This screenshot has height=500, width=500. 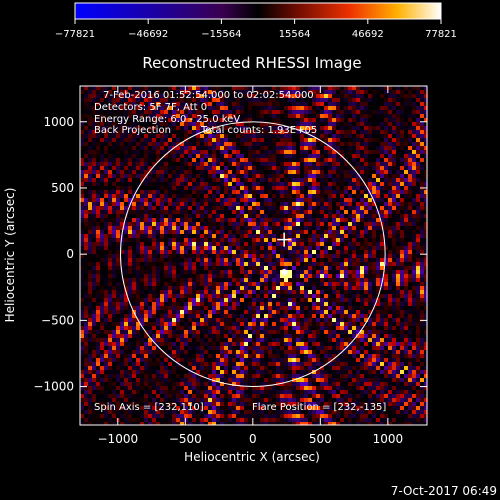 What do you see at coordinates (10, 255) in the screenshot?
I see `y-axis-label: Heliocentric Y (arcsec)` at bounding box center [10, 255].